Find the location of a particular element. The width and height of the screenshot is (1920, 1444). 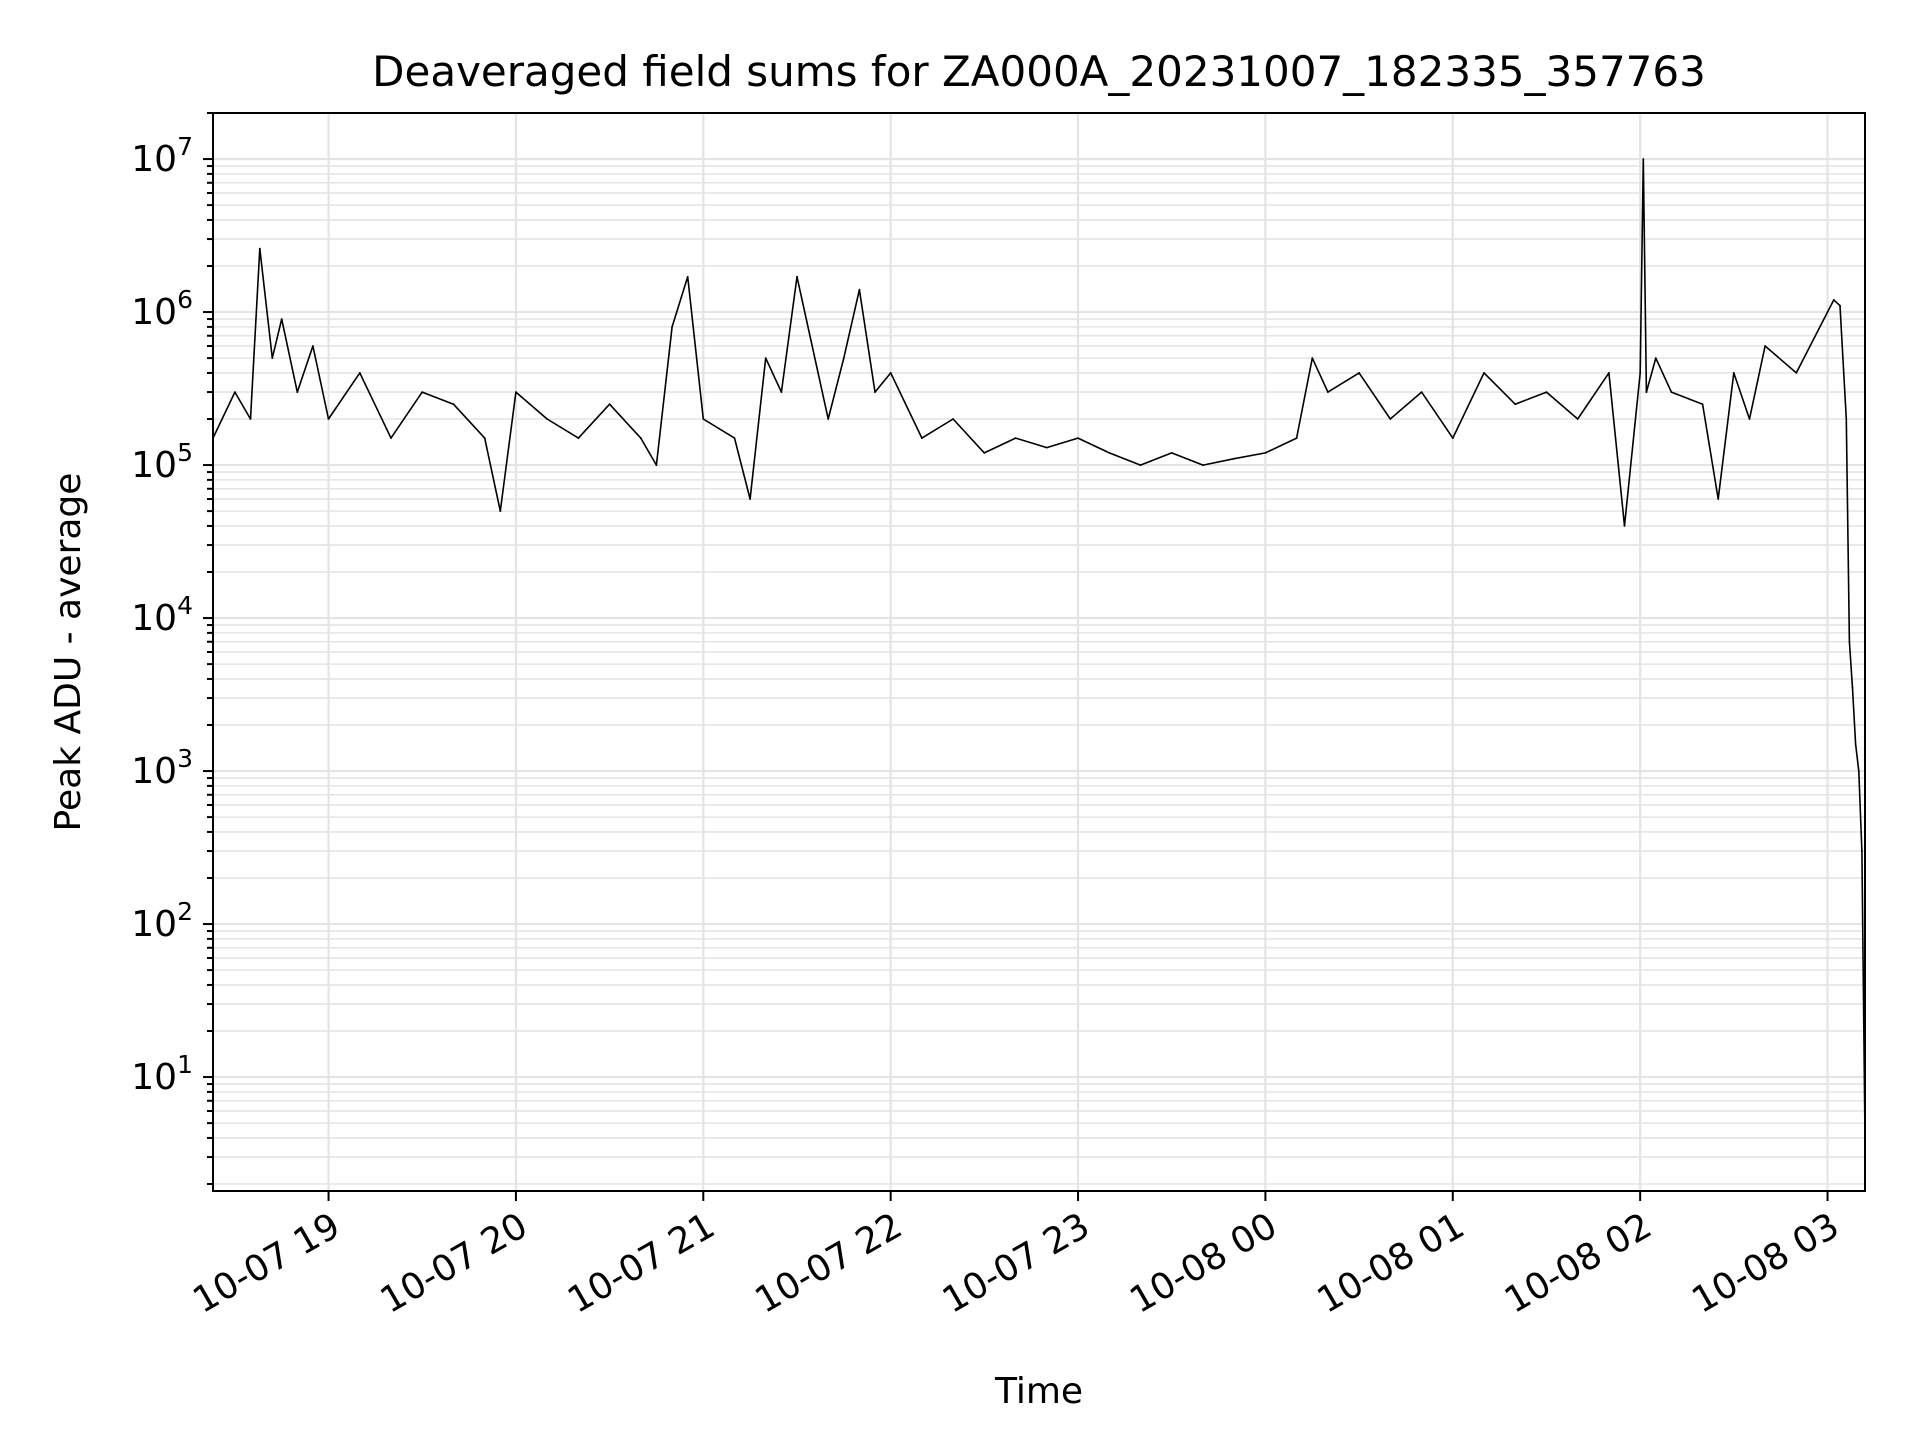

y-tick-label: 10⁶ is located at coordinates (162, 309).